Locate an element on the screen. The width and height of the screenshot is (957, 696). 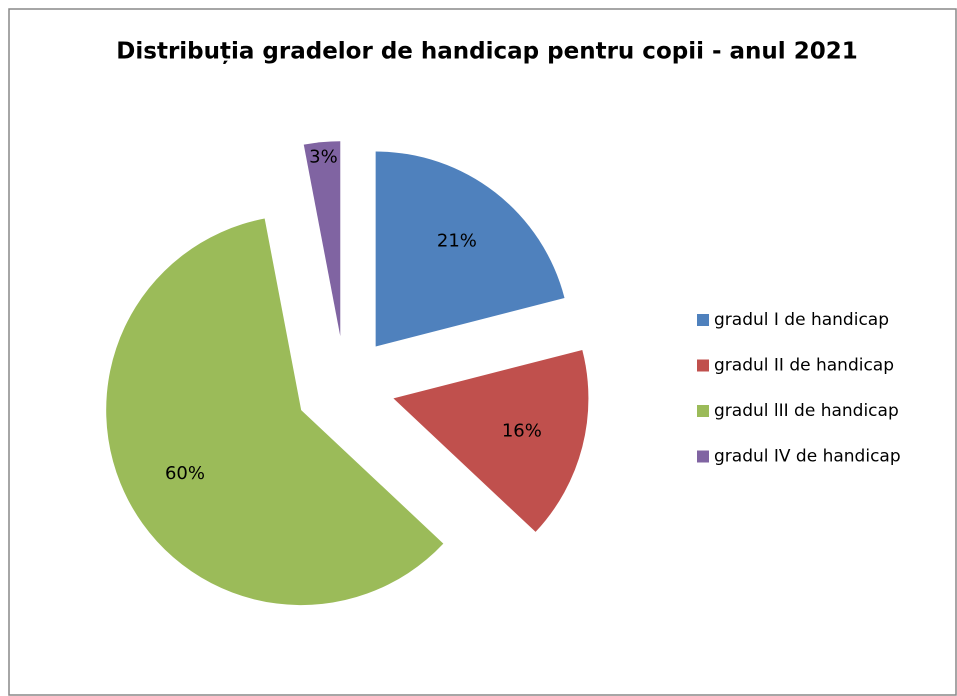
legend-label: gradul II de handicap is located at coordinates (804, 366).